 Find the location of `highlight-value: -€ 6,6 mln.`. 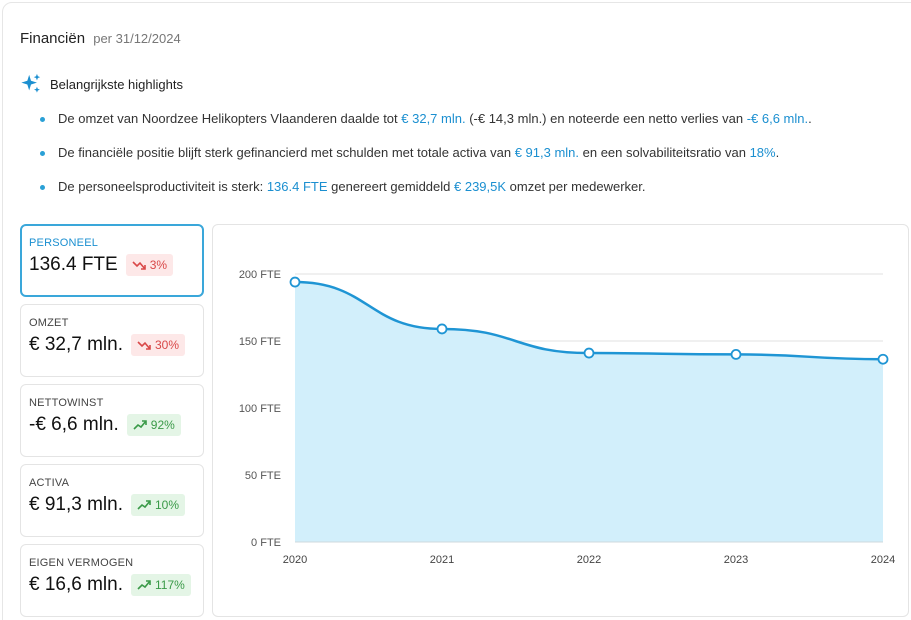

highlight-value: -€ 6,6 mln. is located at coordinates (777, 118).